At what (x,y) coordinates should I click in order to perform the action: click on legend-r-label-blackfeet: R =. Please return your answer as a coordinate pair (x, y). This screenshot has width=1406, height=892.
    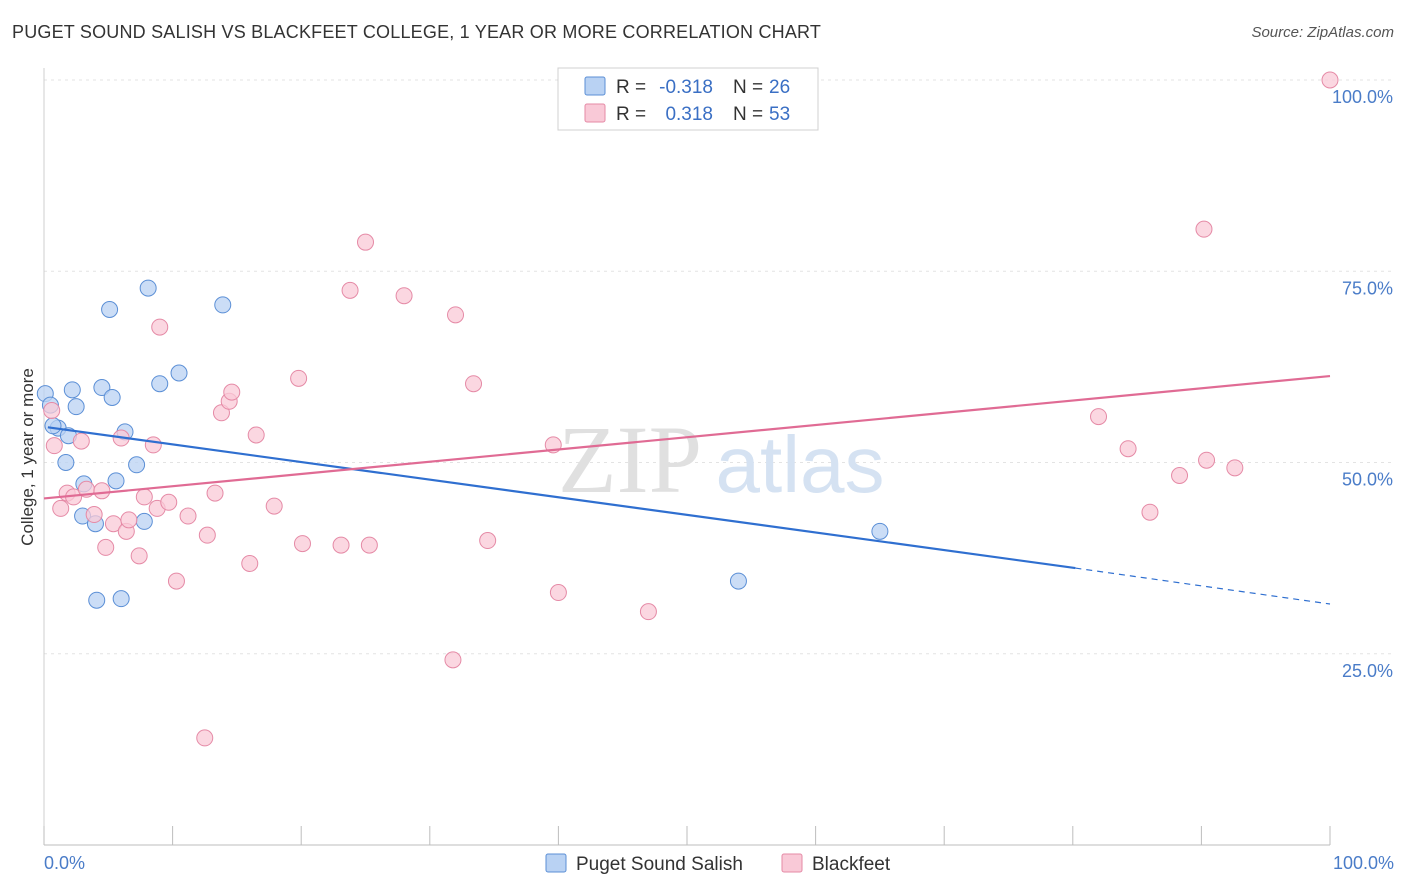
    Looking at the image, I should click on (631, 114).